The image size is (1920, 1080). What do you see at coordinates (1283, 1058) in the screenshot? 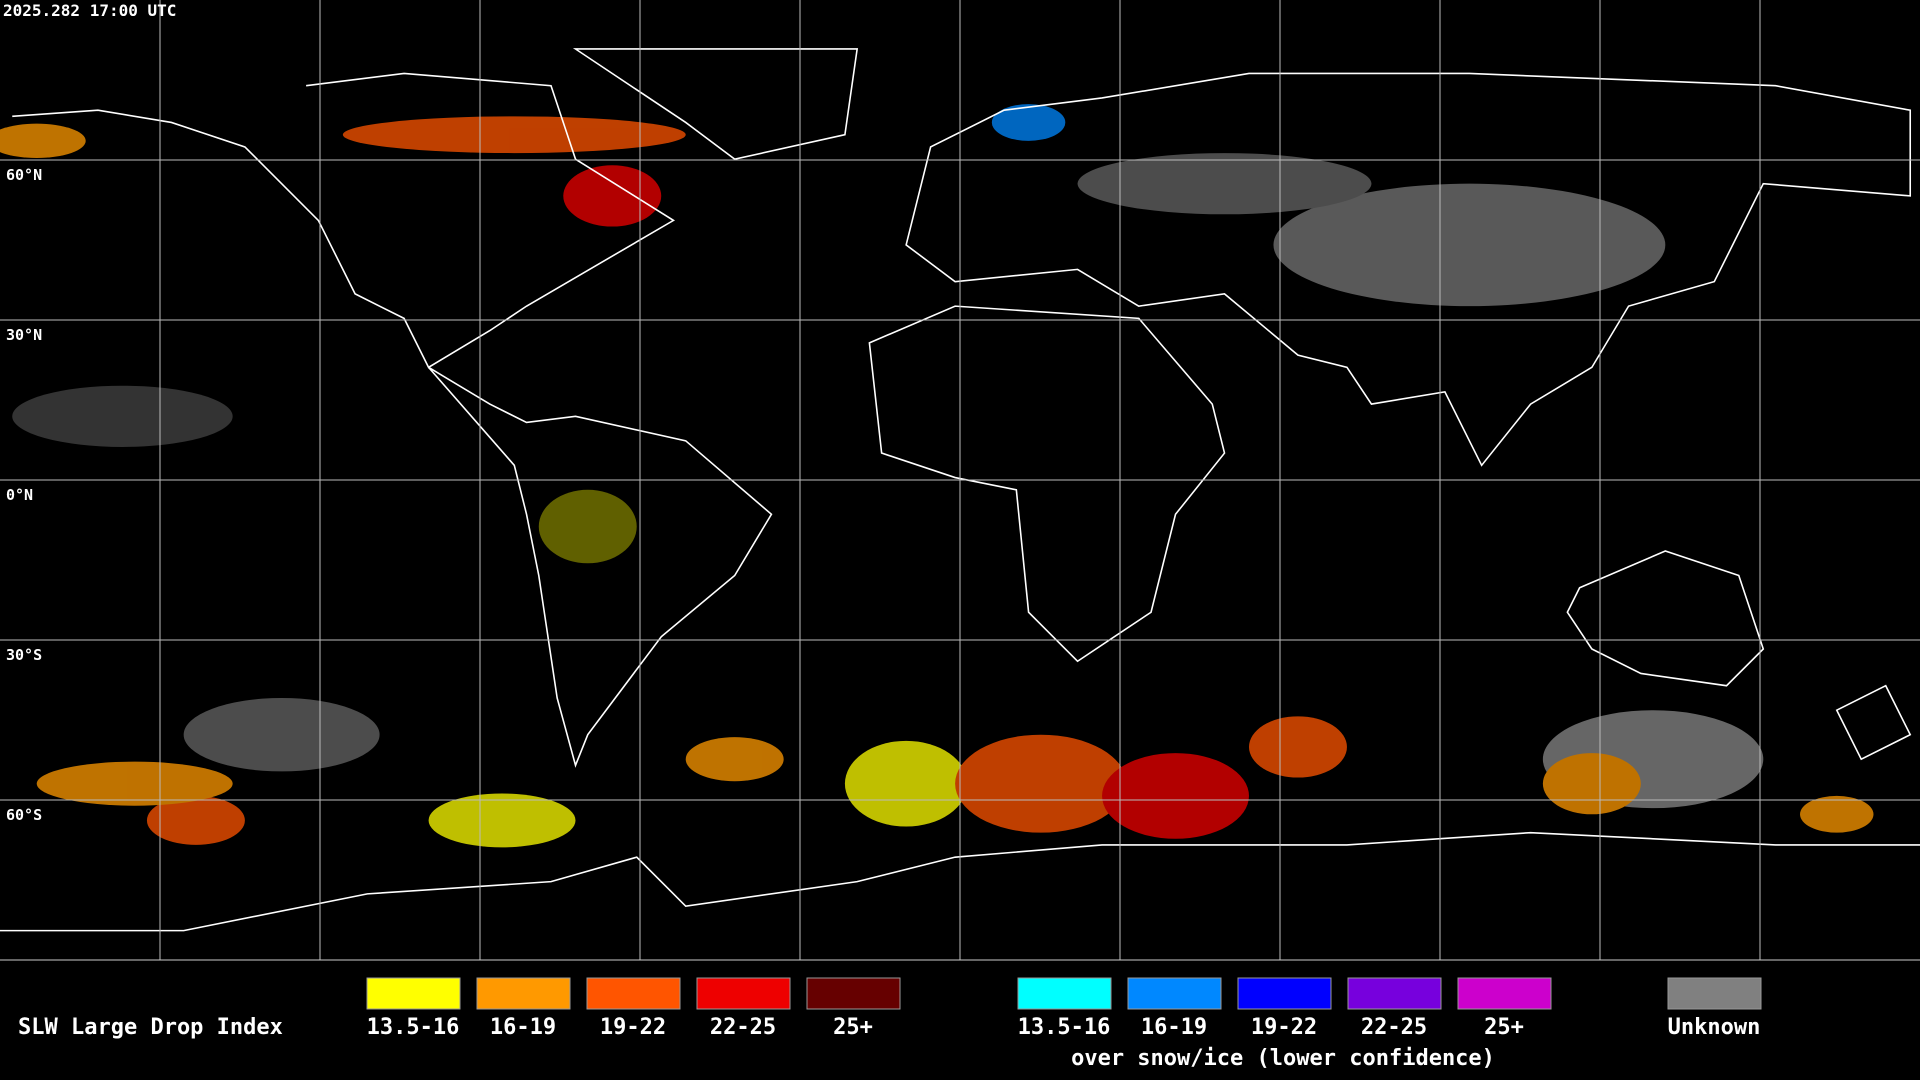
I see `legend-caption: over snow/ice (lower confidence)` at bounding box center [1283, 1058].